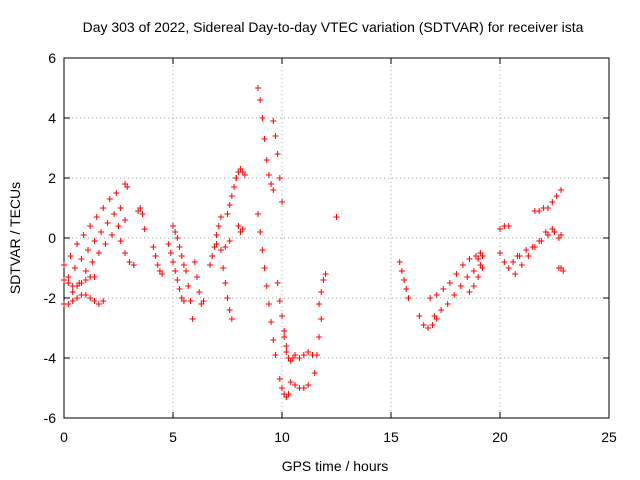 This screenshot has width=640, height=480. I want to click on x-tick-label: 5, so click(173, 437).